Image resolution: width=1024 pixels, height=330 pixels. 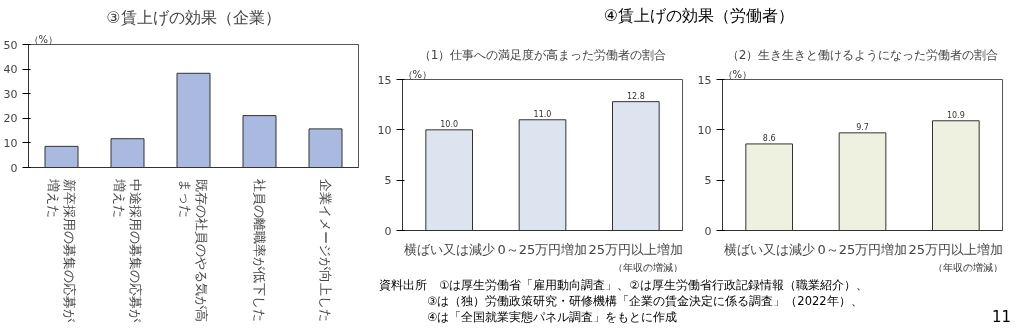 I want to click on data-label: 12.8, so click(x=635, y=96).